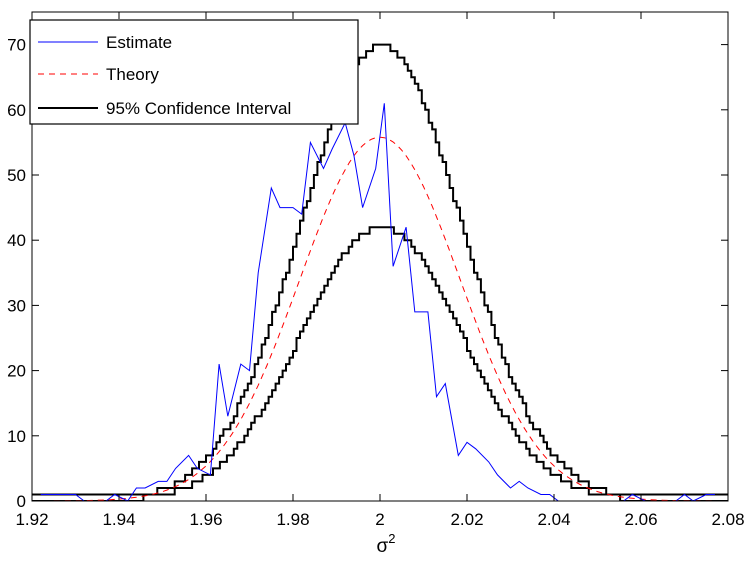 Image resolution: width=748 pixels, height=563 pixels. What do you see at coordinates (727, 519) in the screenshot?
I see `x-tick-label: 2.08` at bounding box center [727, 519].